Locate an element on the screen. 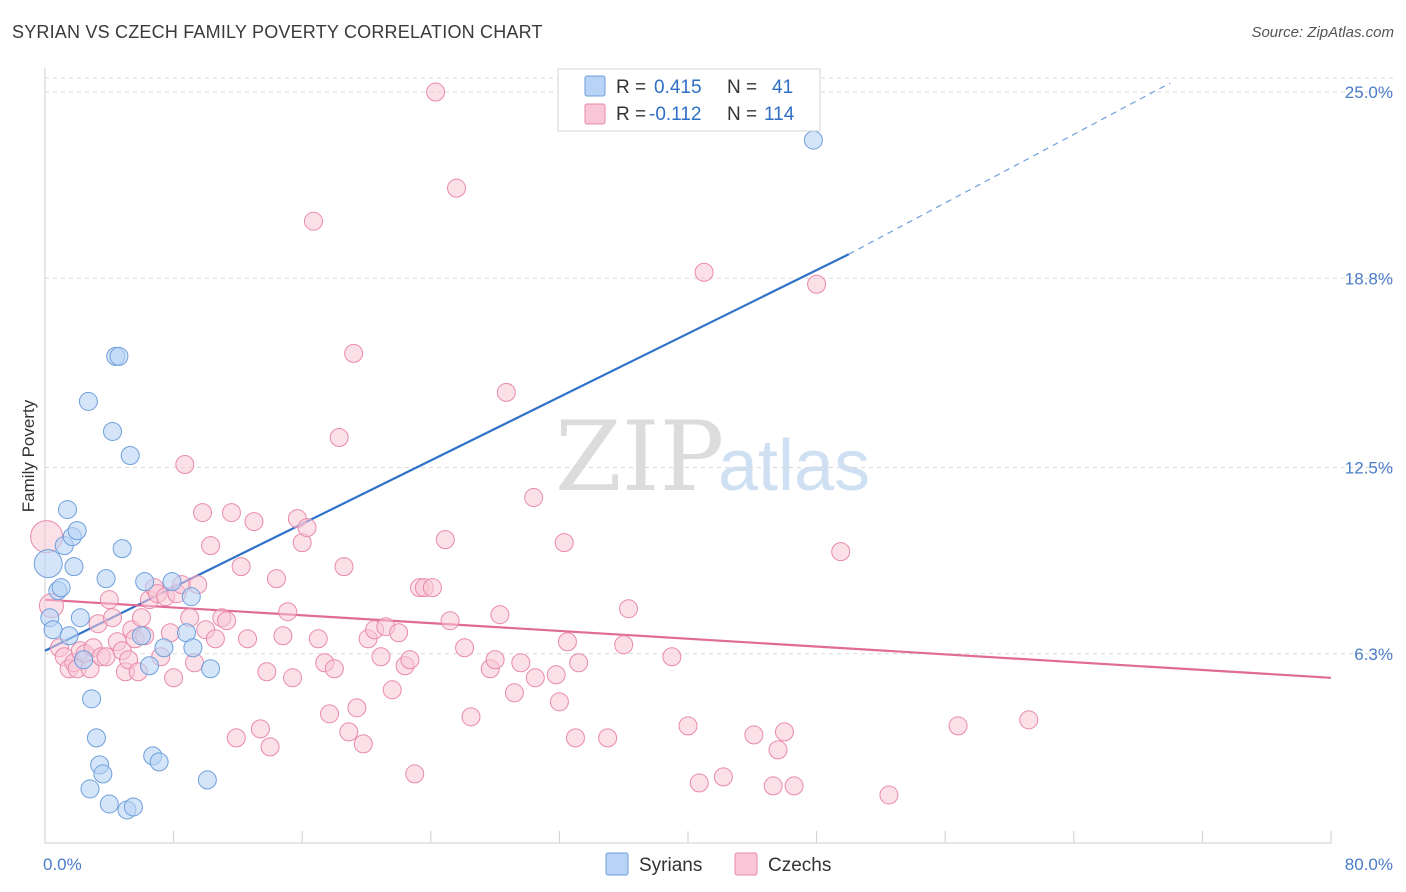 Image resolution: width=1406 pixels, height=892 pixels. y-tick-labels: 6.3% 12.5% 18.8% 25.0% is located at coordinates (1369, 373).